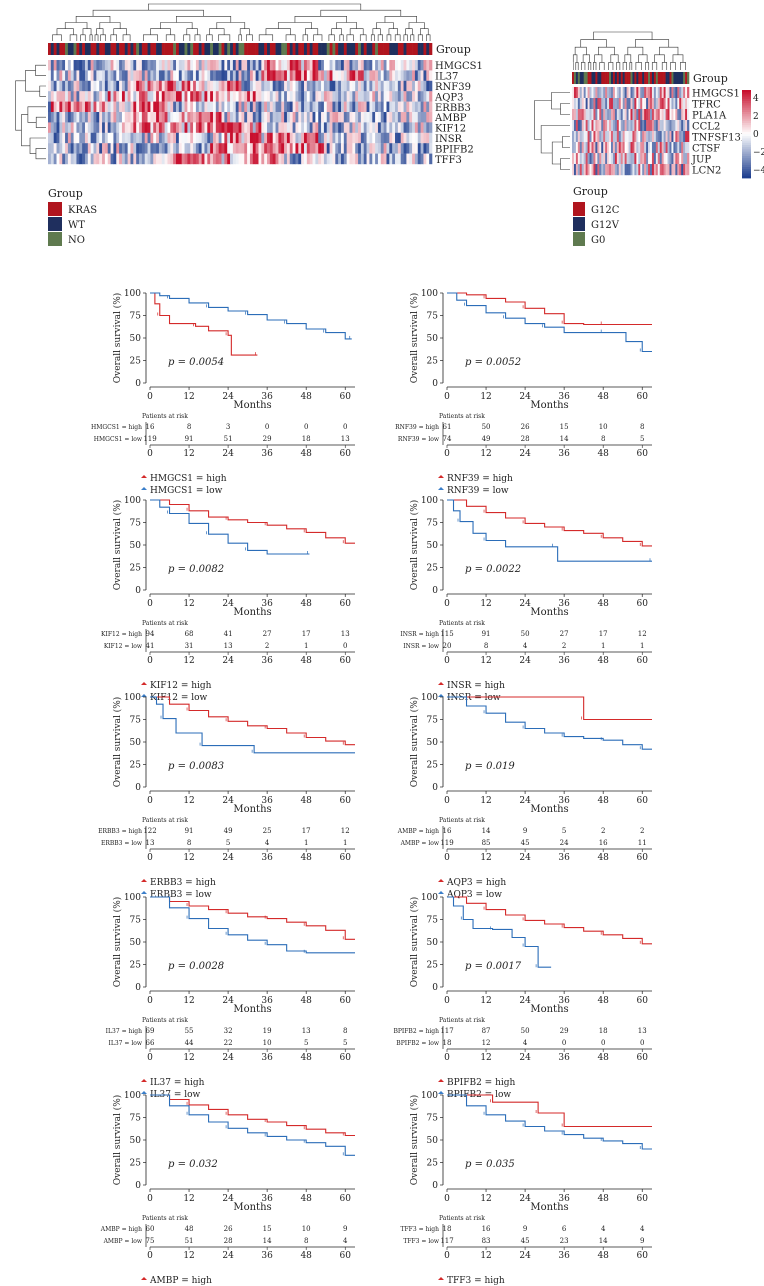 The image size is (764, 1286). Describe the element at coordinates (490, 766) in the screenshot. I see `p-value: p = 0.019` at that location.